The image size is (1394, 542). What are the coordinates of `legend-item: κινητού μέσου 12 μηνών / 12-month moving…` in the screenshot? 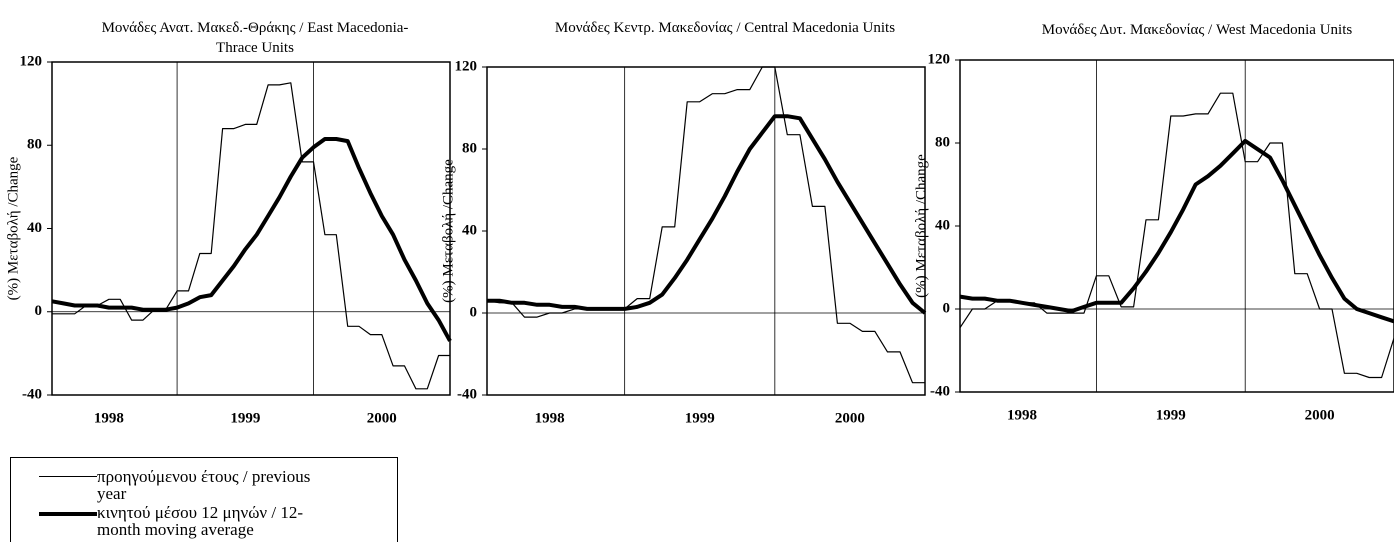 It's located at (201, 521).